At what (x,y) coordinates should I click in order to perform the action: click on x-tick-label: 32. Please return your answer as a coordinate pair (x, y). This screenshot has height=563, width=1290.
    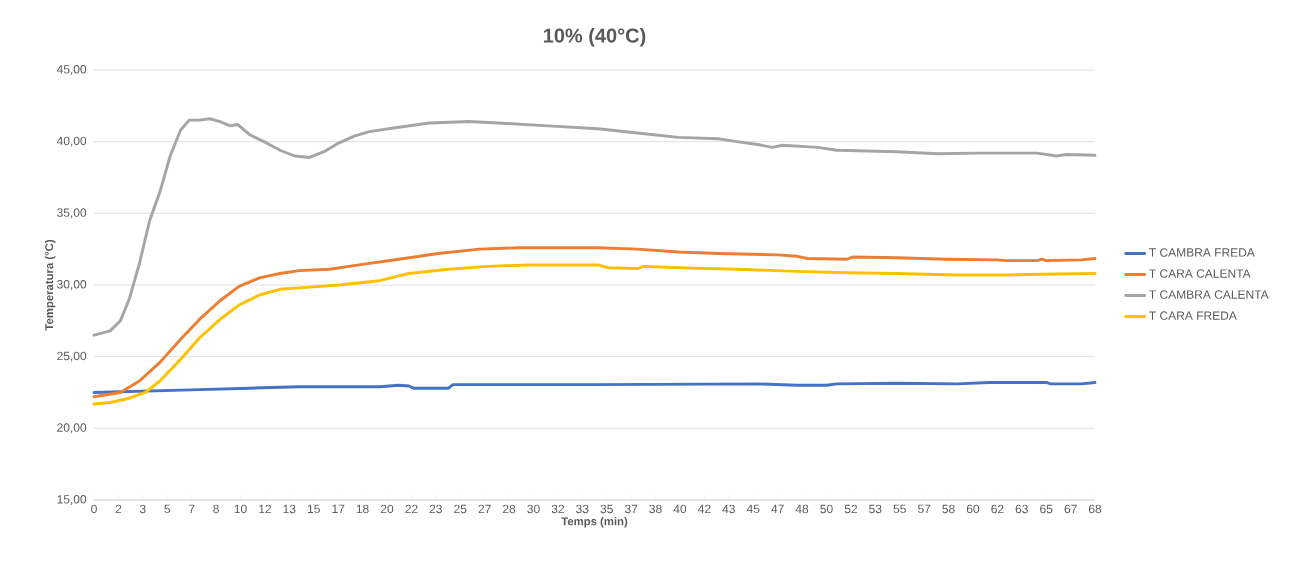
    Looking at the image, I should click on (558, 509).